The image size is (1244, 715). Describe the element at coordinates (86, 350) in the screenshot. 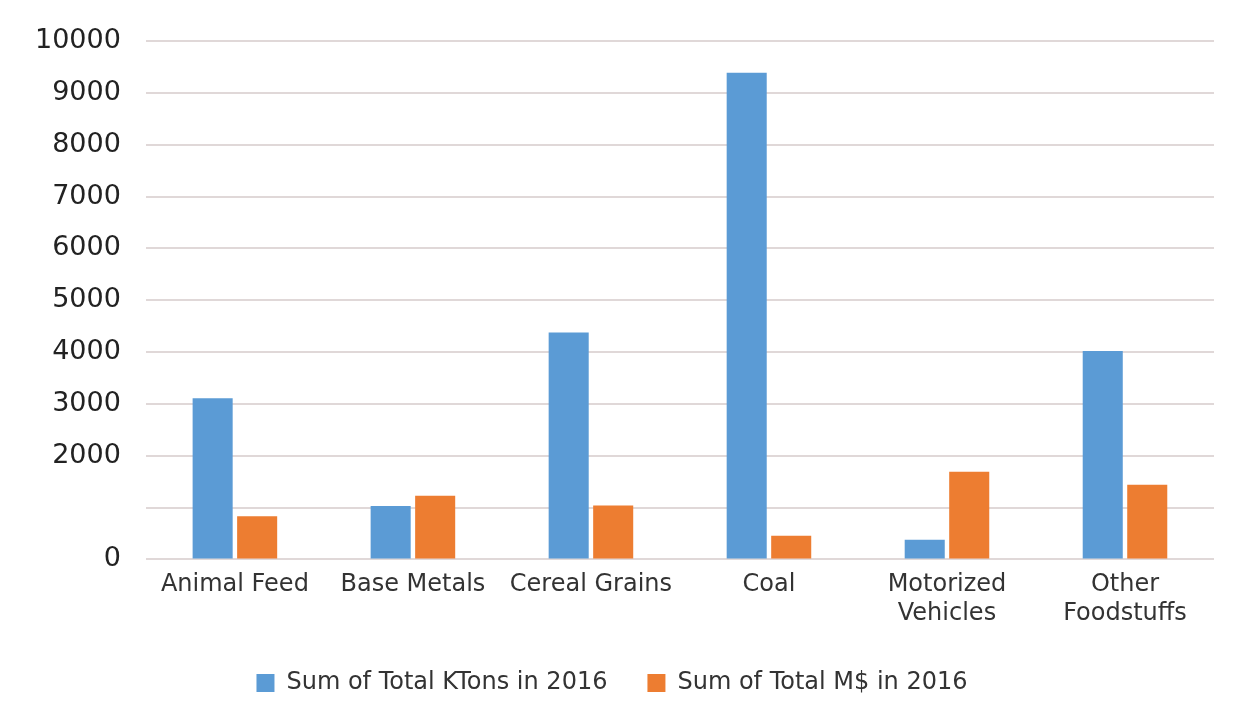

I see `y-tick-label: 4000` at that location.